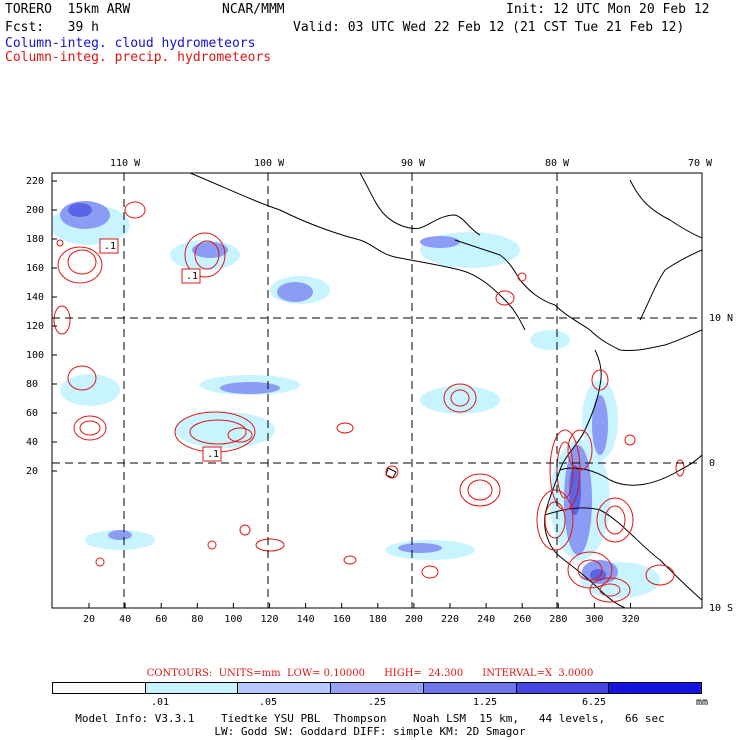  I want to click on y-tick-label: 60, so click(32, 413).